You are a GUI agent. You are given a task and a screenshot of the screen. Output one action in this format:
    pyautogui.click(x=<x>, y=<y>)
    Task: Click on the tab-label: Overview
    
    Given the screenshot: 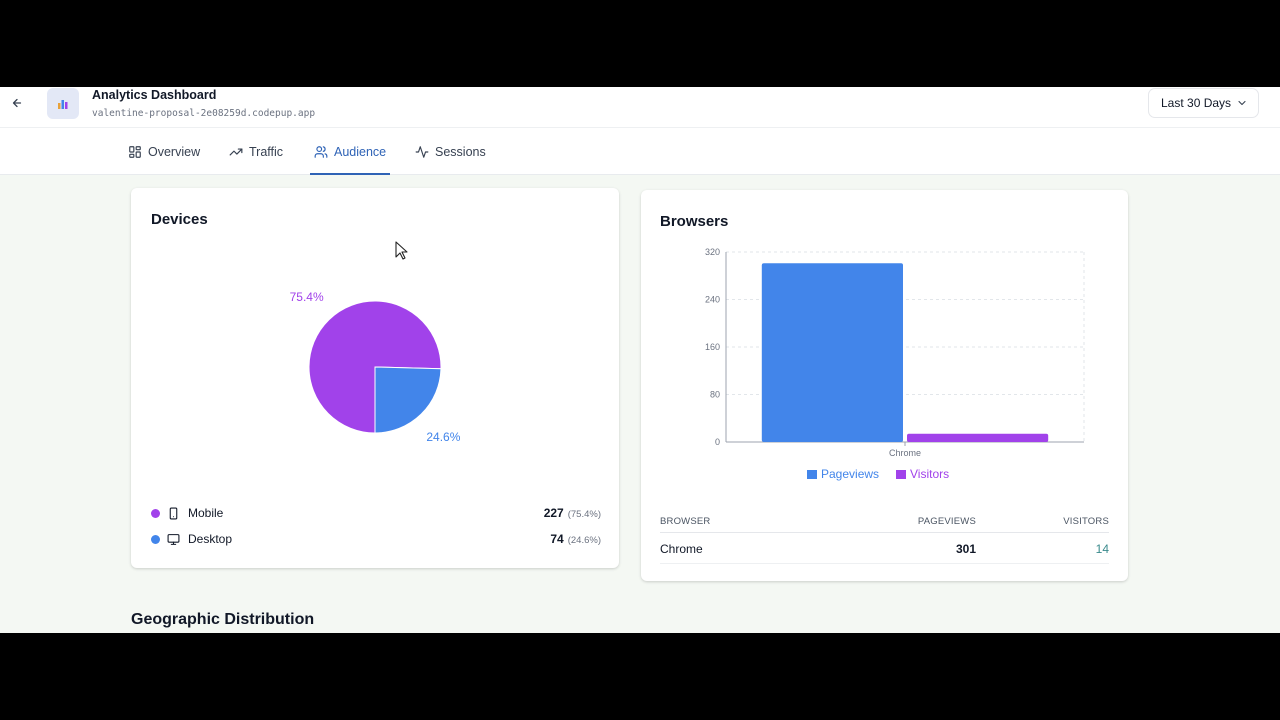 What is the action you would take?
    pyautogui.click(x=174, y=151)
    